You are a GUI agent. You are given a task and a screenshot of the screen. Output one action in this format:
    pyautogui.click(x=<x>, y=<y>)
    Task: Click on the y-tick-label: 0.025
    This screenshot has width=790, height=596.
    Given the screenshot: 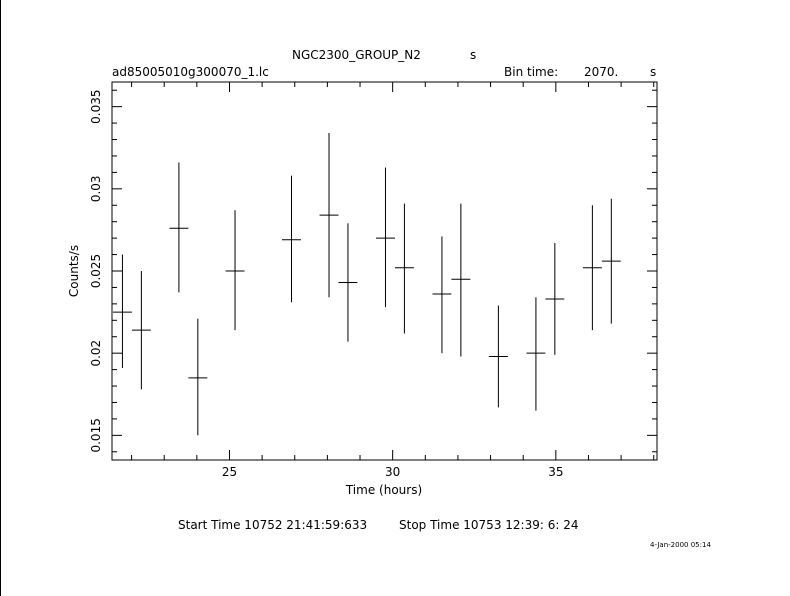 What is the action you would take?
    pyautogui.click(x=96, y=271)
    